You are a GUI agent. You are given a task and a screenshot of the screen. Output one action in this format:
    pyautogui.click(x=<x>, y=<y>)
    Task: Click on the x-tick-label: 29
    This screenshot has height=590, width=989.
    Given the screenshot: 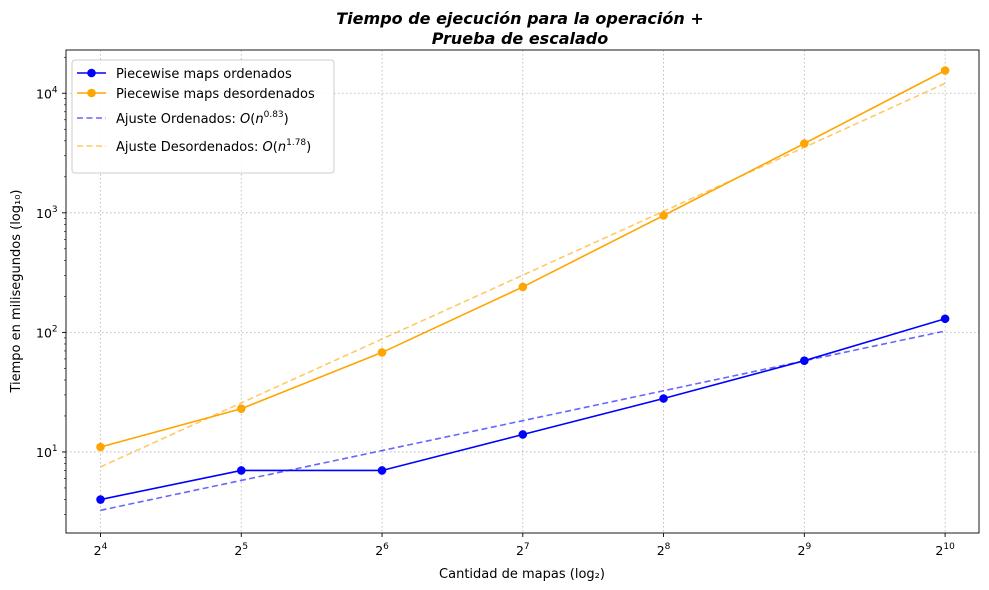 What is the action you would take?
    pyautogui.click(x=804, y=550)
    